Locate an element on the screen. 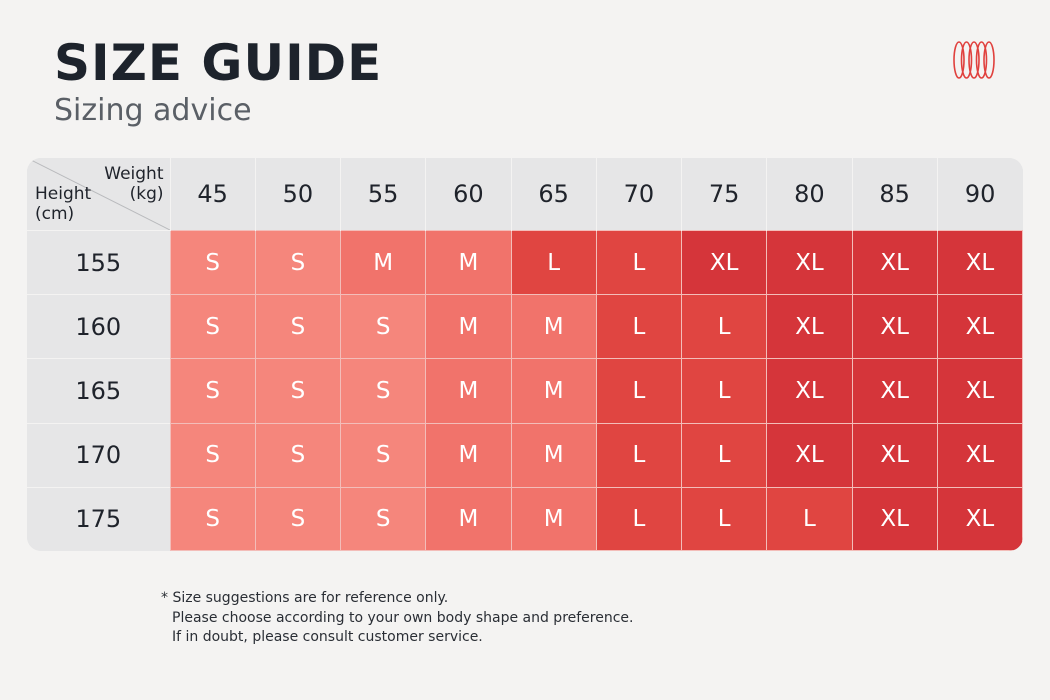 The height and width of the screenshot is (700, 1050). table-row: 175 S S S M M L L L XL XL is located at coordinates (525, 518).